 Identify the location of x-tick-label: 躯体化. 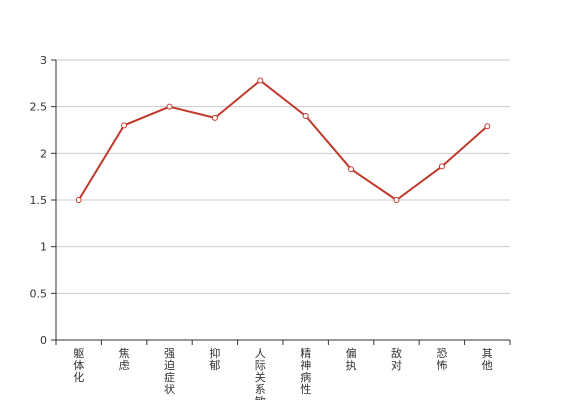
(78, 365).